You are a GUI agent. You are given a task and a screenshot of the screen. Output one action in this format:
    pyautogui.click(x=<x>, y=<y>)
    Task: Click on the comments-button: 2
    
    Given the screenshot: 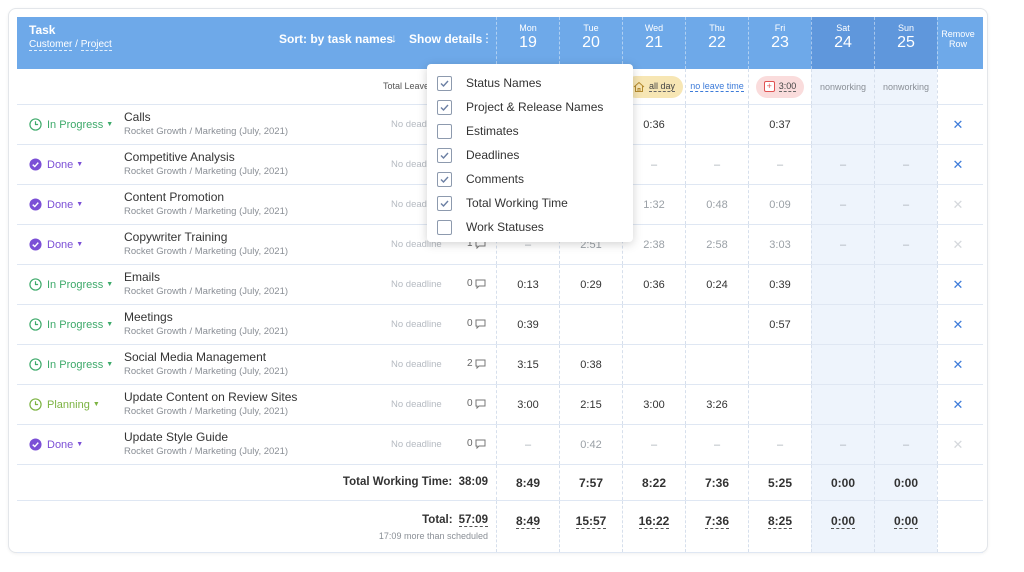 What is the action you would take?
    pyautogui.click(x=476, y=363)
    